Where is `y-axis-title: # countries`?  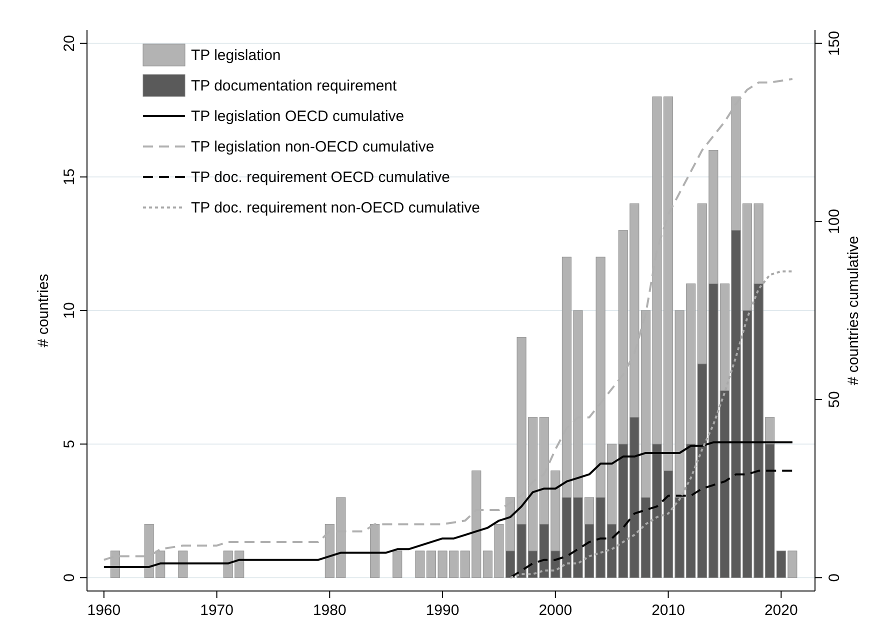
y-axis-title: # countries is located at coordinates (43, 311).